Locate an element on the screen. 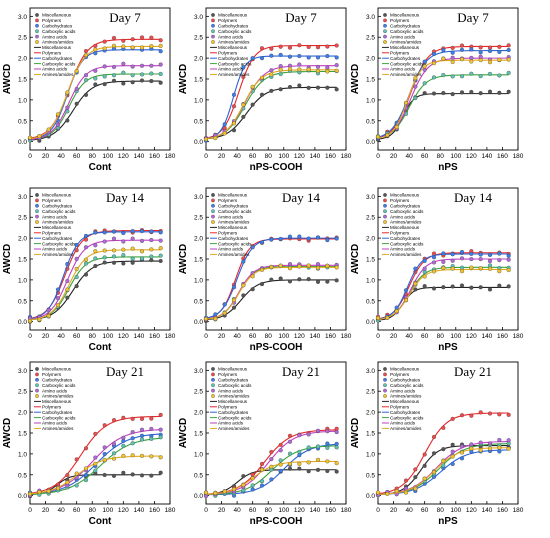 Image resolution: width=550 pixels, height=538 pixels. y-tick-label: 0.5 is located at coordinates (370, 475).